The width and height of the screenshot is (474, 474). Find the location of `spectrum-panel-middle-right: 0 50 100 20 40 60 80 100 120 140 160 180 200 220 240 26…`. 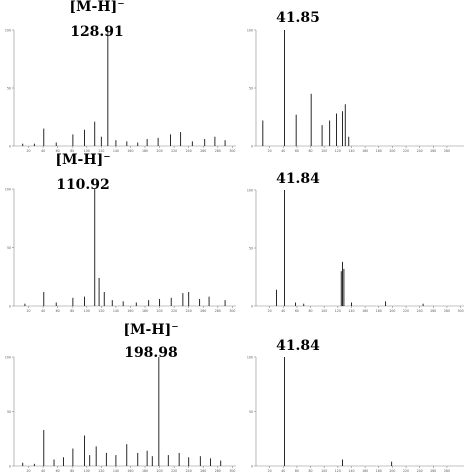

spectrum-panel-middle-right: 0 50 100 20 40 60 80 100 120 140 160 180 200 220 240 26… is located at coordinates (355, 242).